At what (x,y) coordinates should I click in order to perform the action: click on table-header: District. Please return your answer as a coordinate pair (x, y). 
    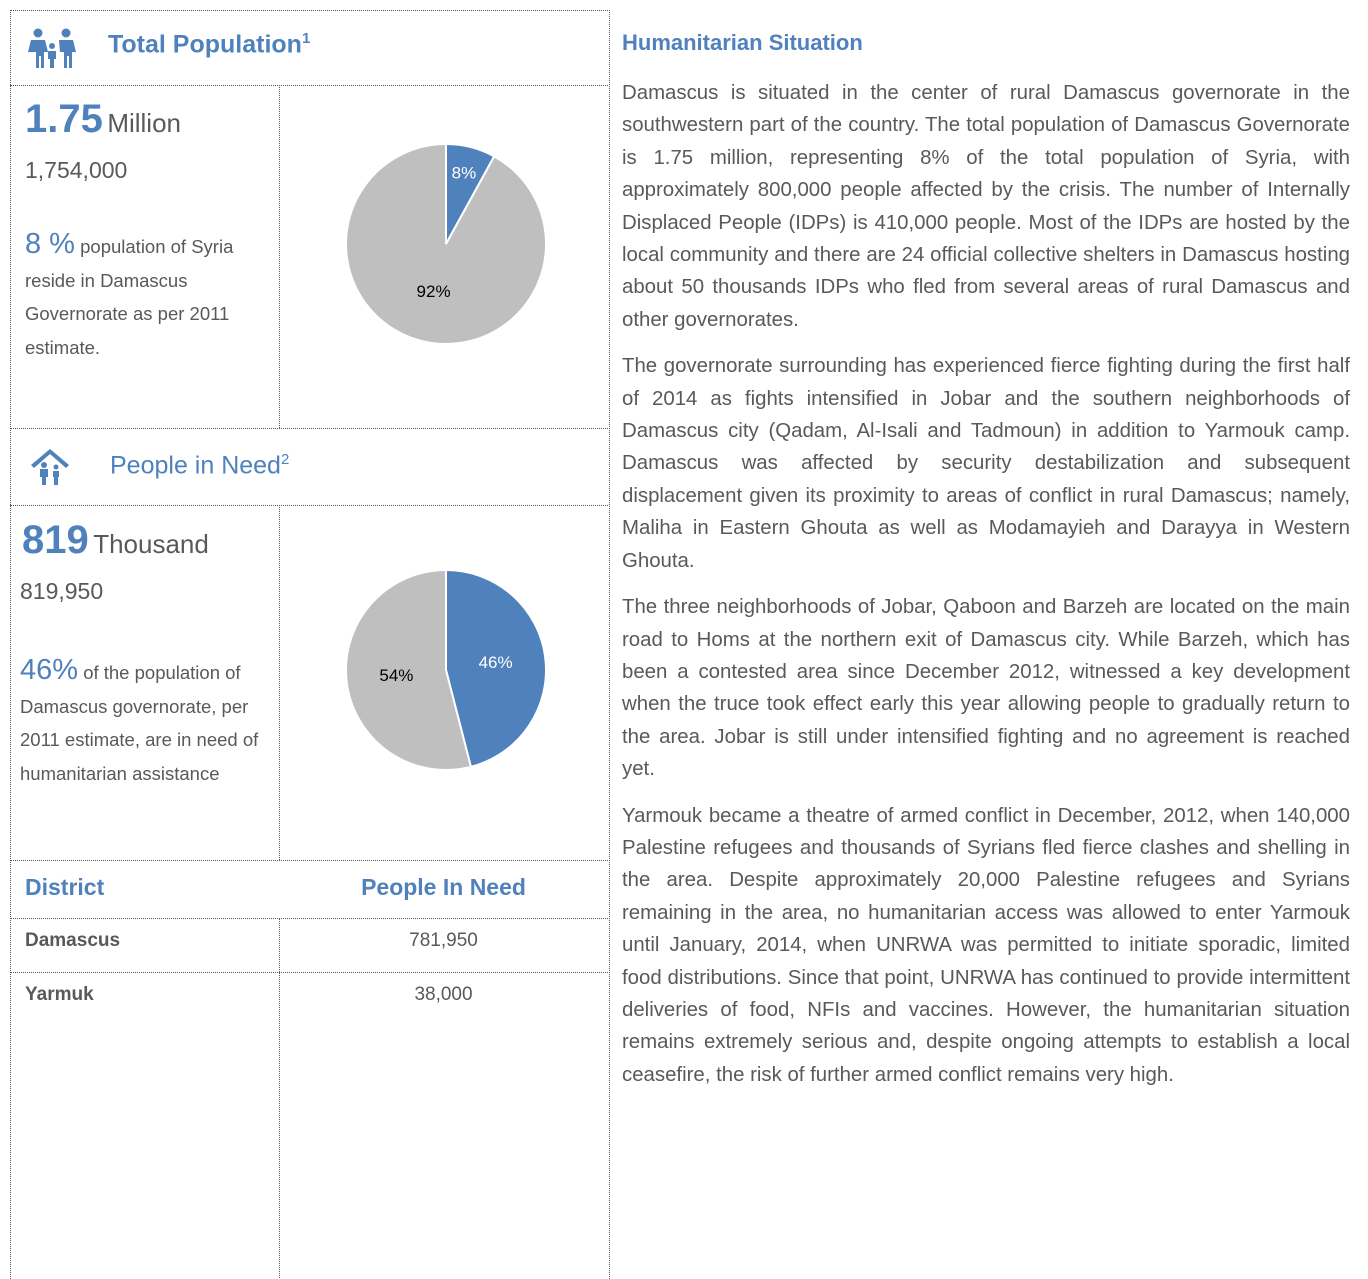
    Looking at the image, I should click on (65, 887).